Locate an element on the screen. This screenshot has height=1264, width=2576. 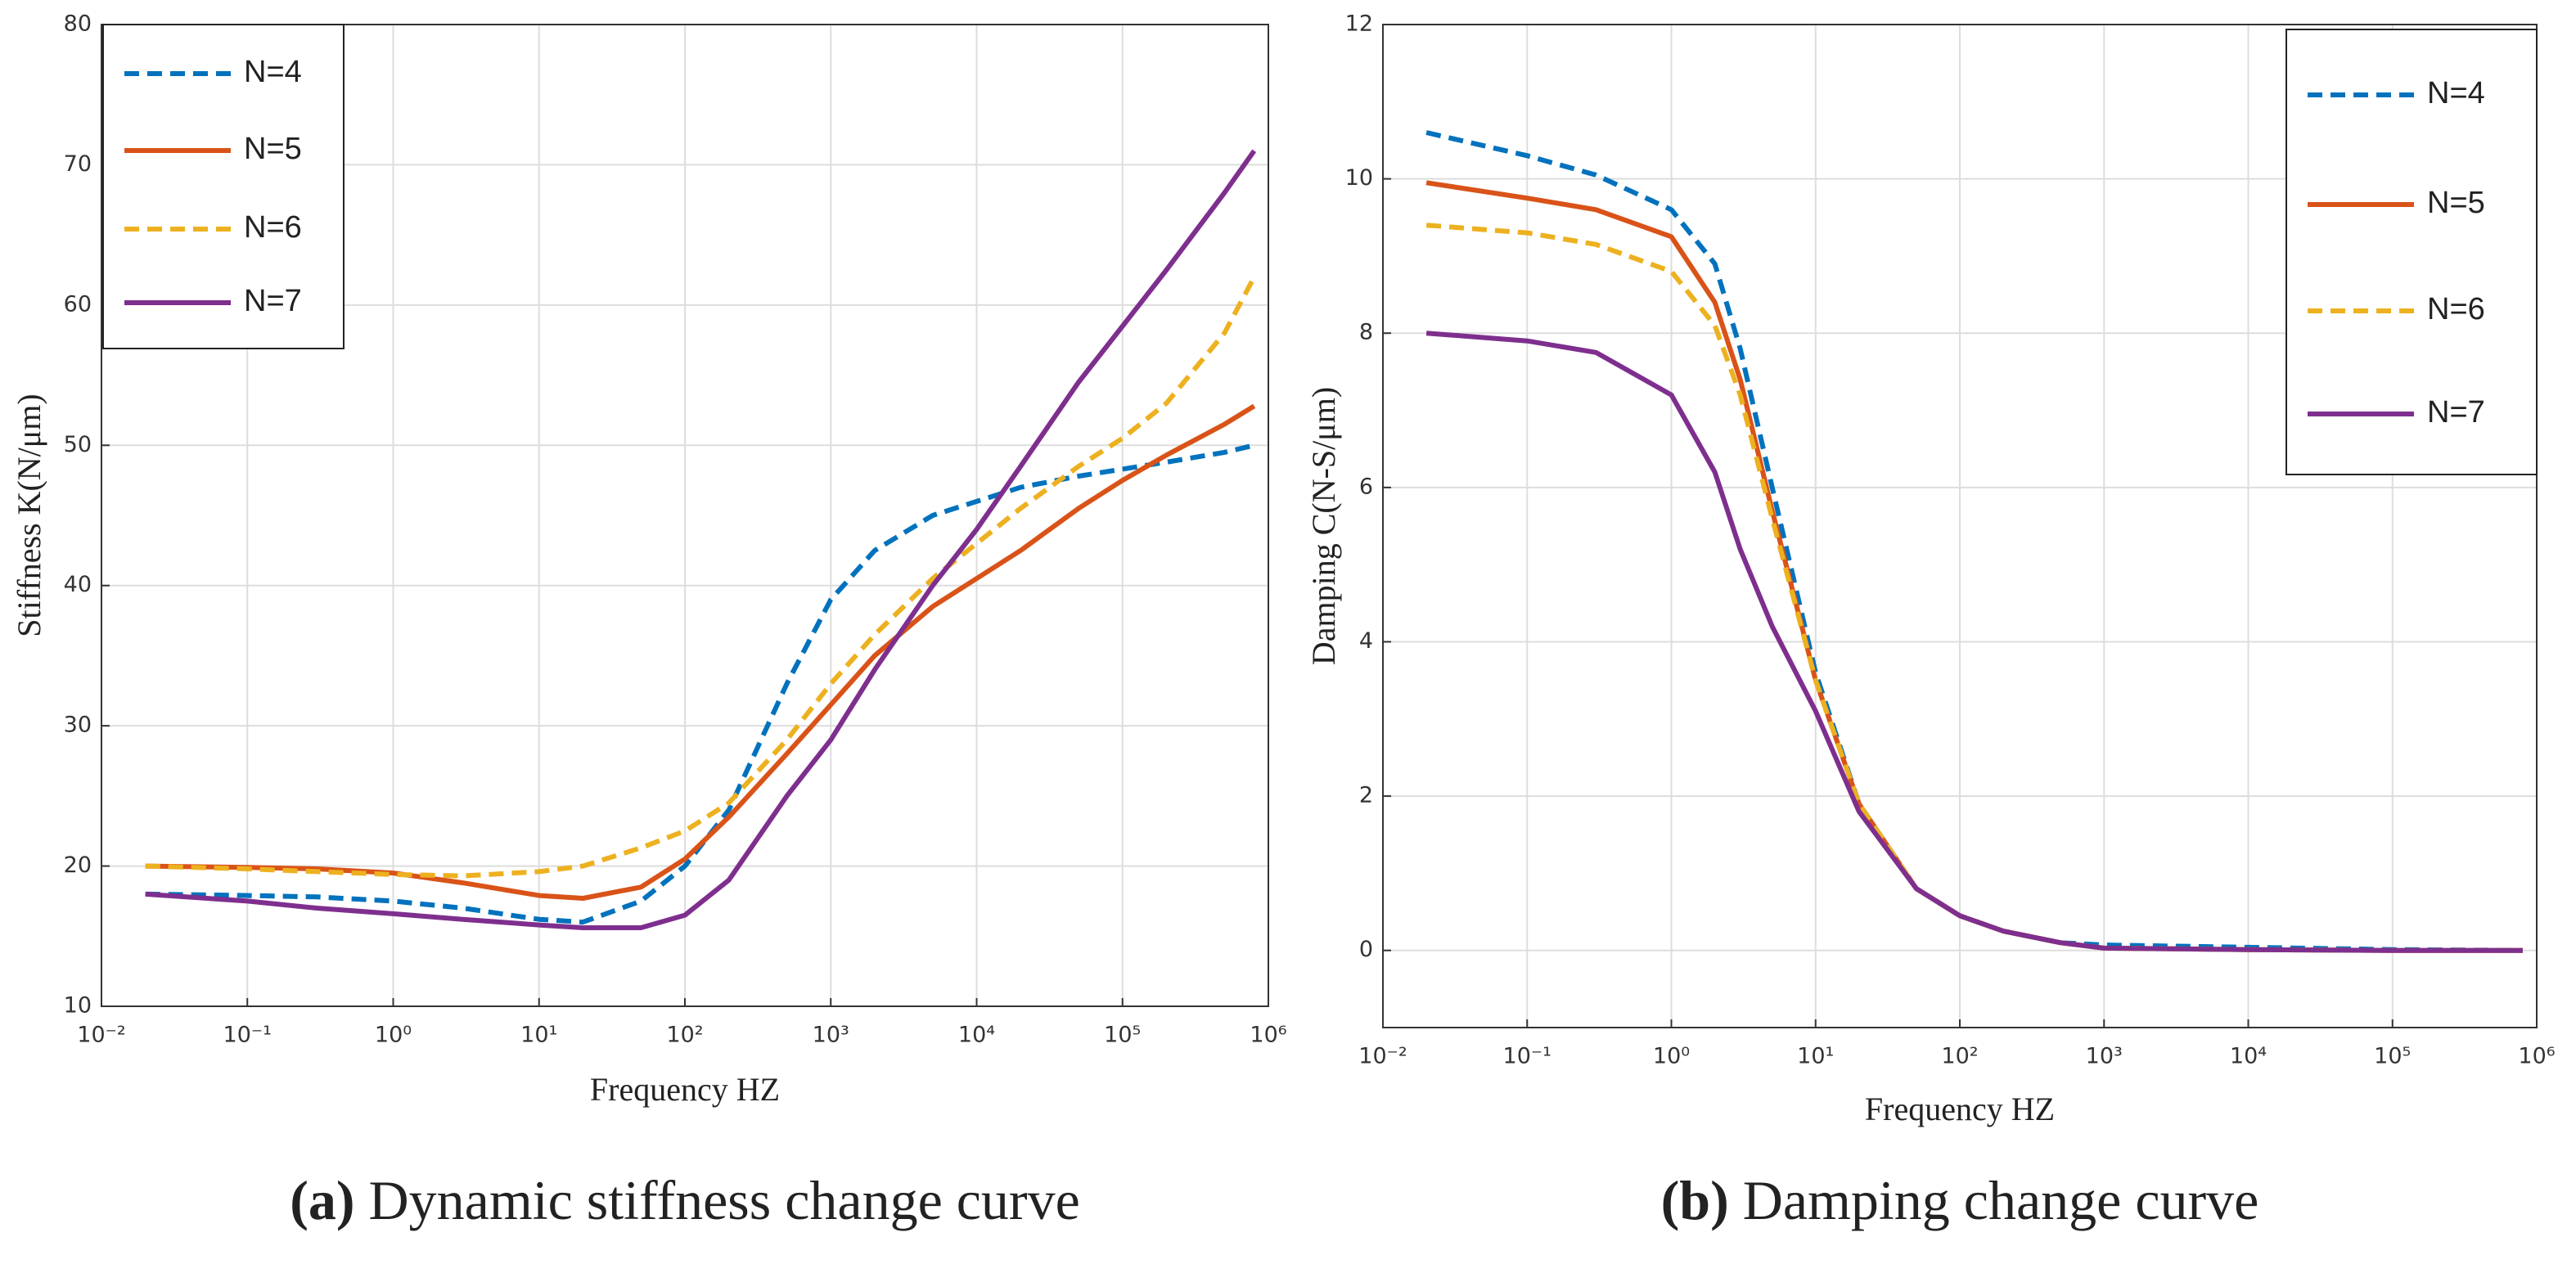
y-tick-label: 20 is located at coordinates (78, 865).